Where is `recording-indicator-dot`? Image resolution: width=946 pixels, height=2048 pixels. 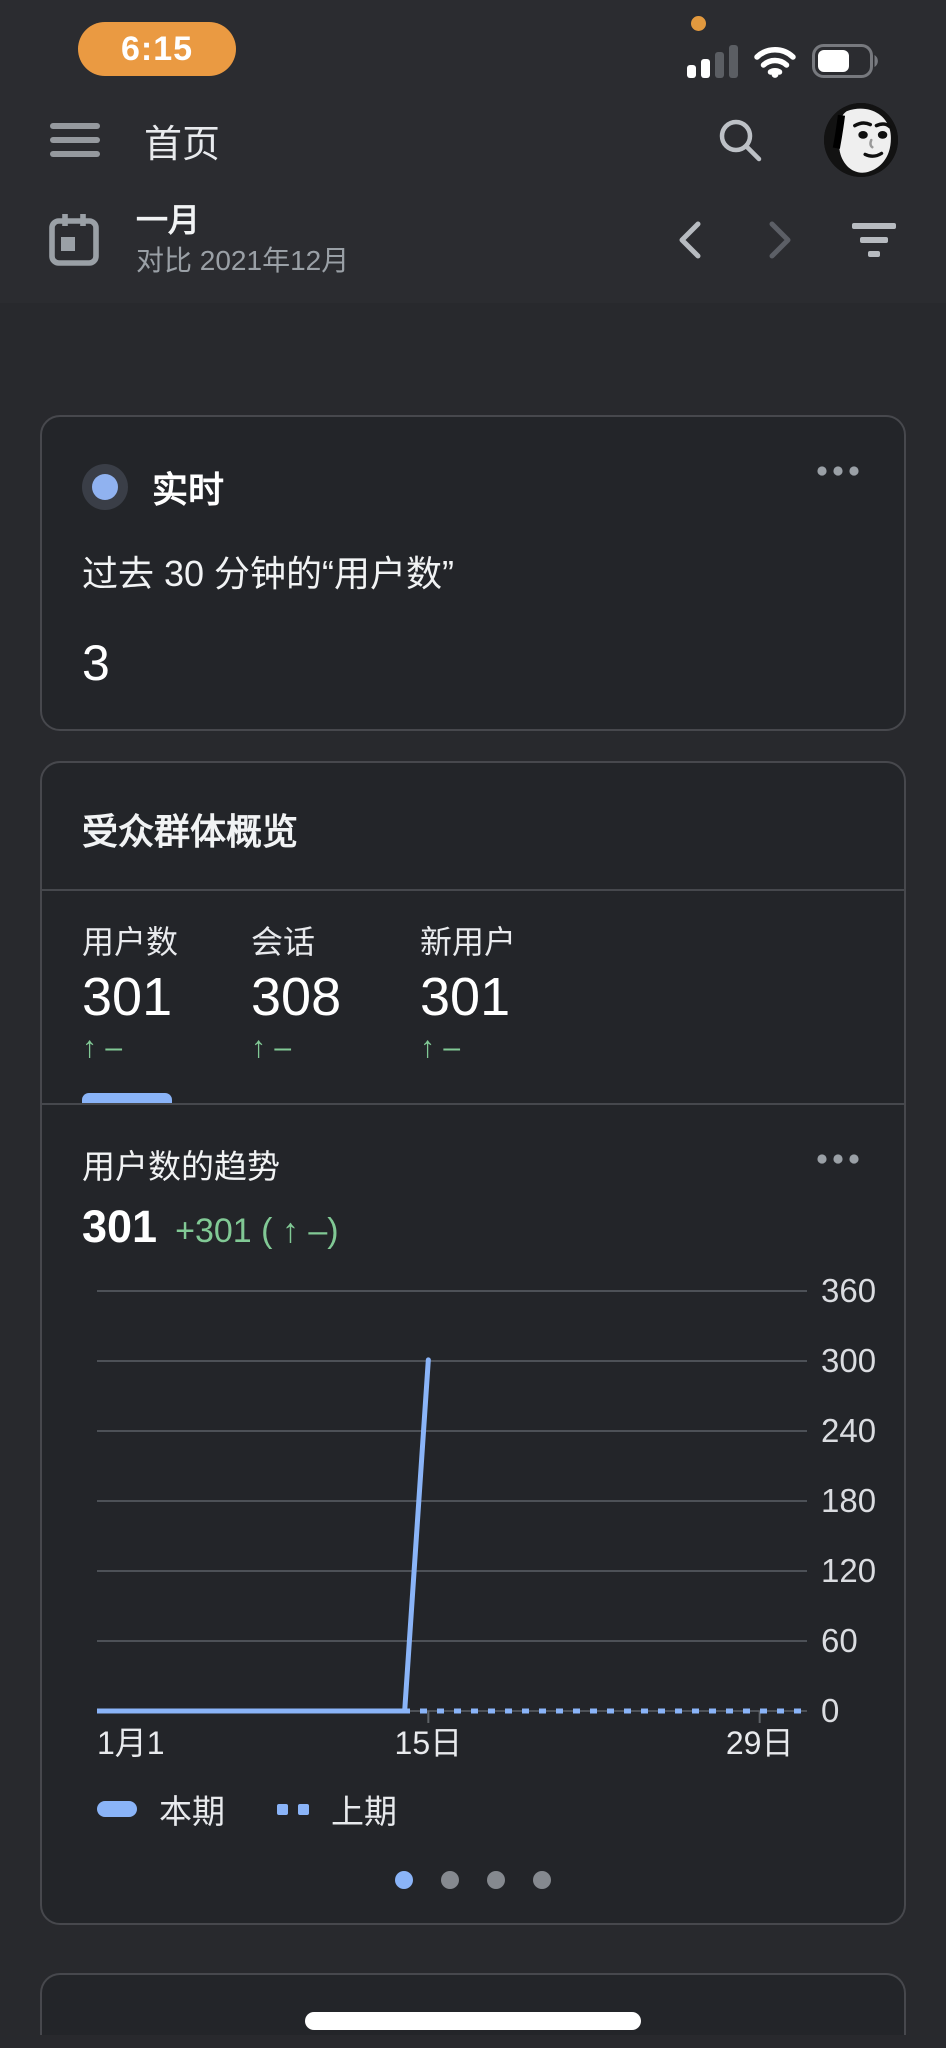 recording-indicator-dot is located at coordinates (698, 23).